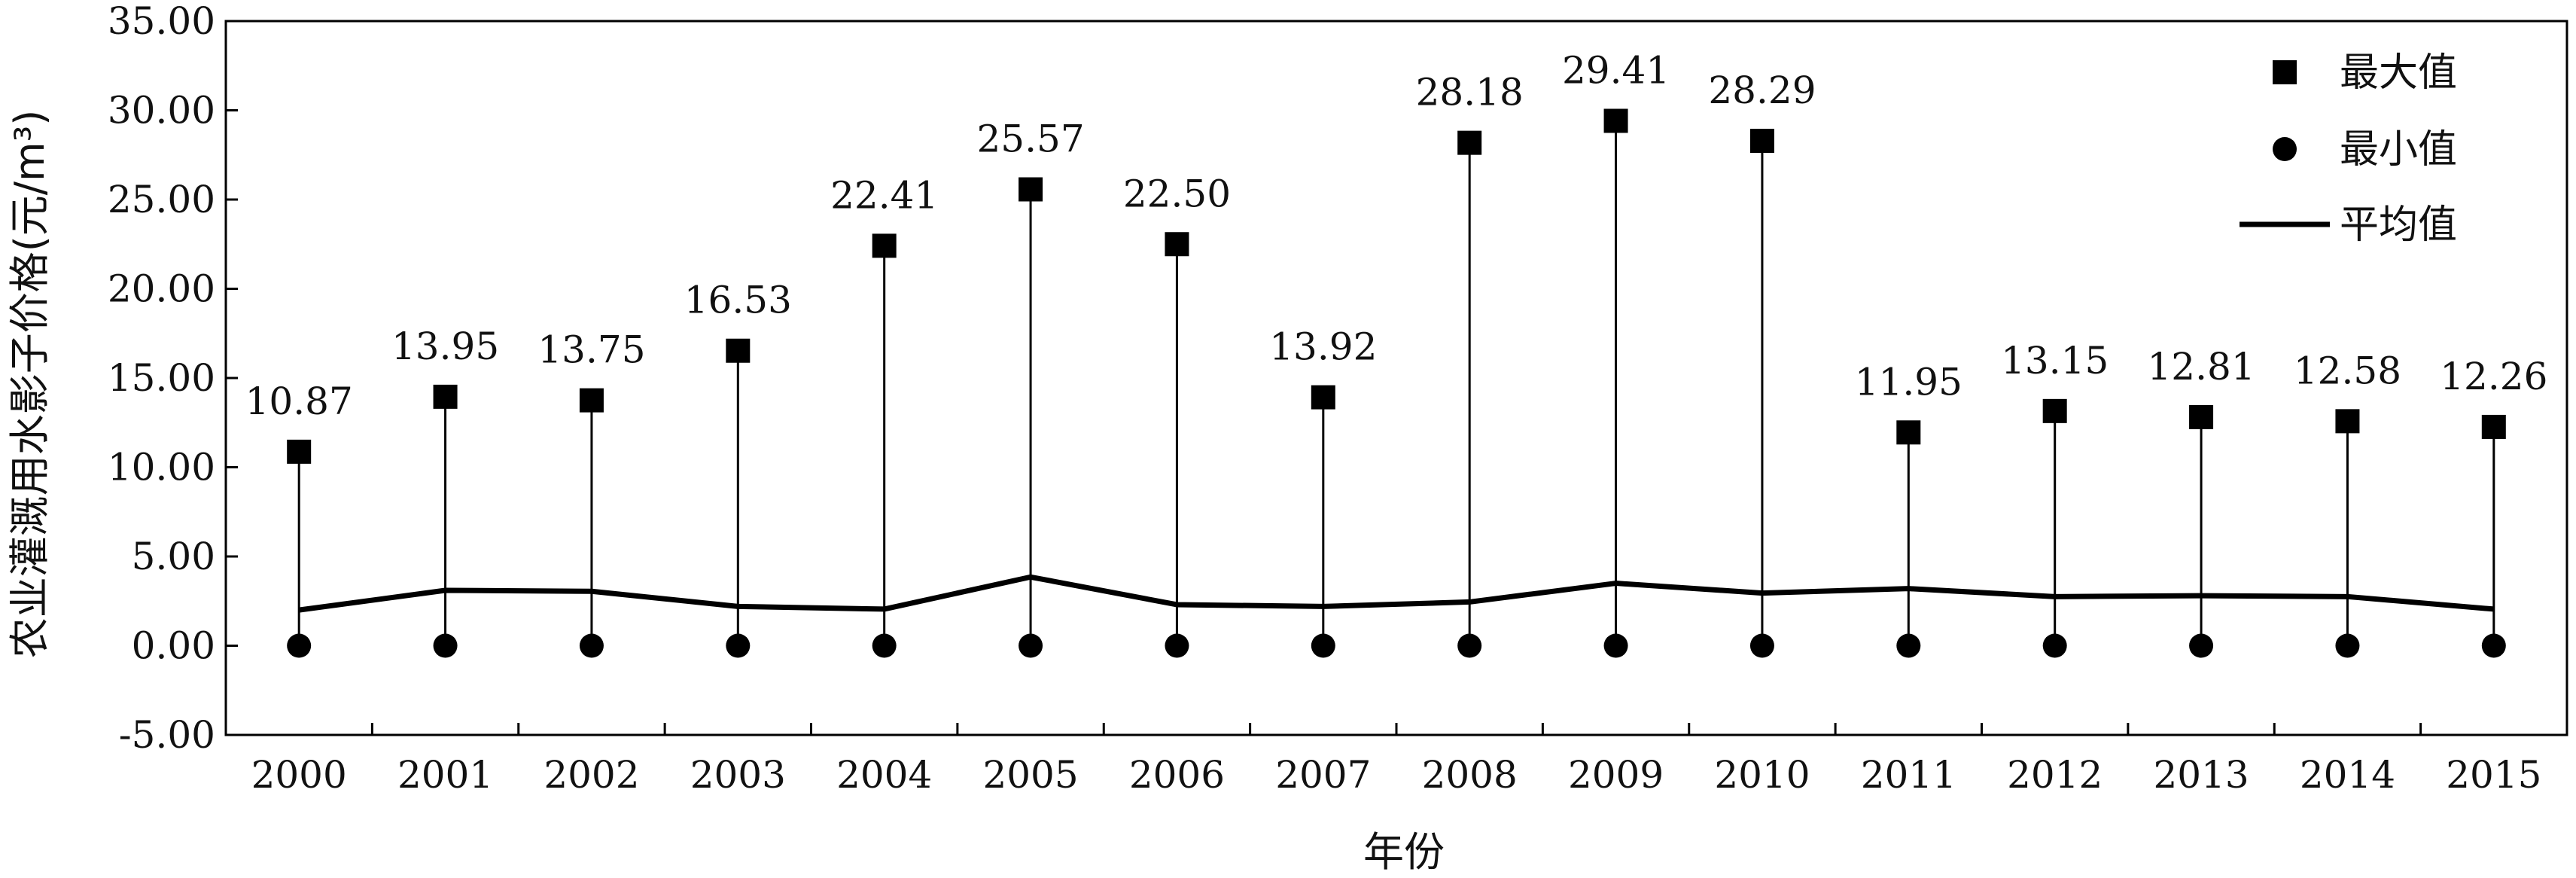 The image size is (2576, 878). Describe the element at coordinates (1616, 775) in the screenshot. I see `x-tick-label: 2009` at that location.